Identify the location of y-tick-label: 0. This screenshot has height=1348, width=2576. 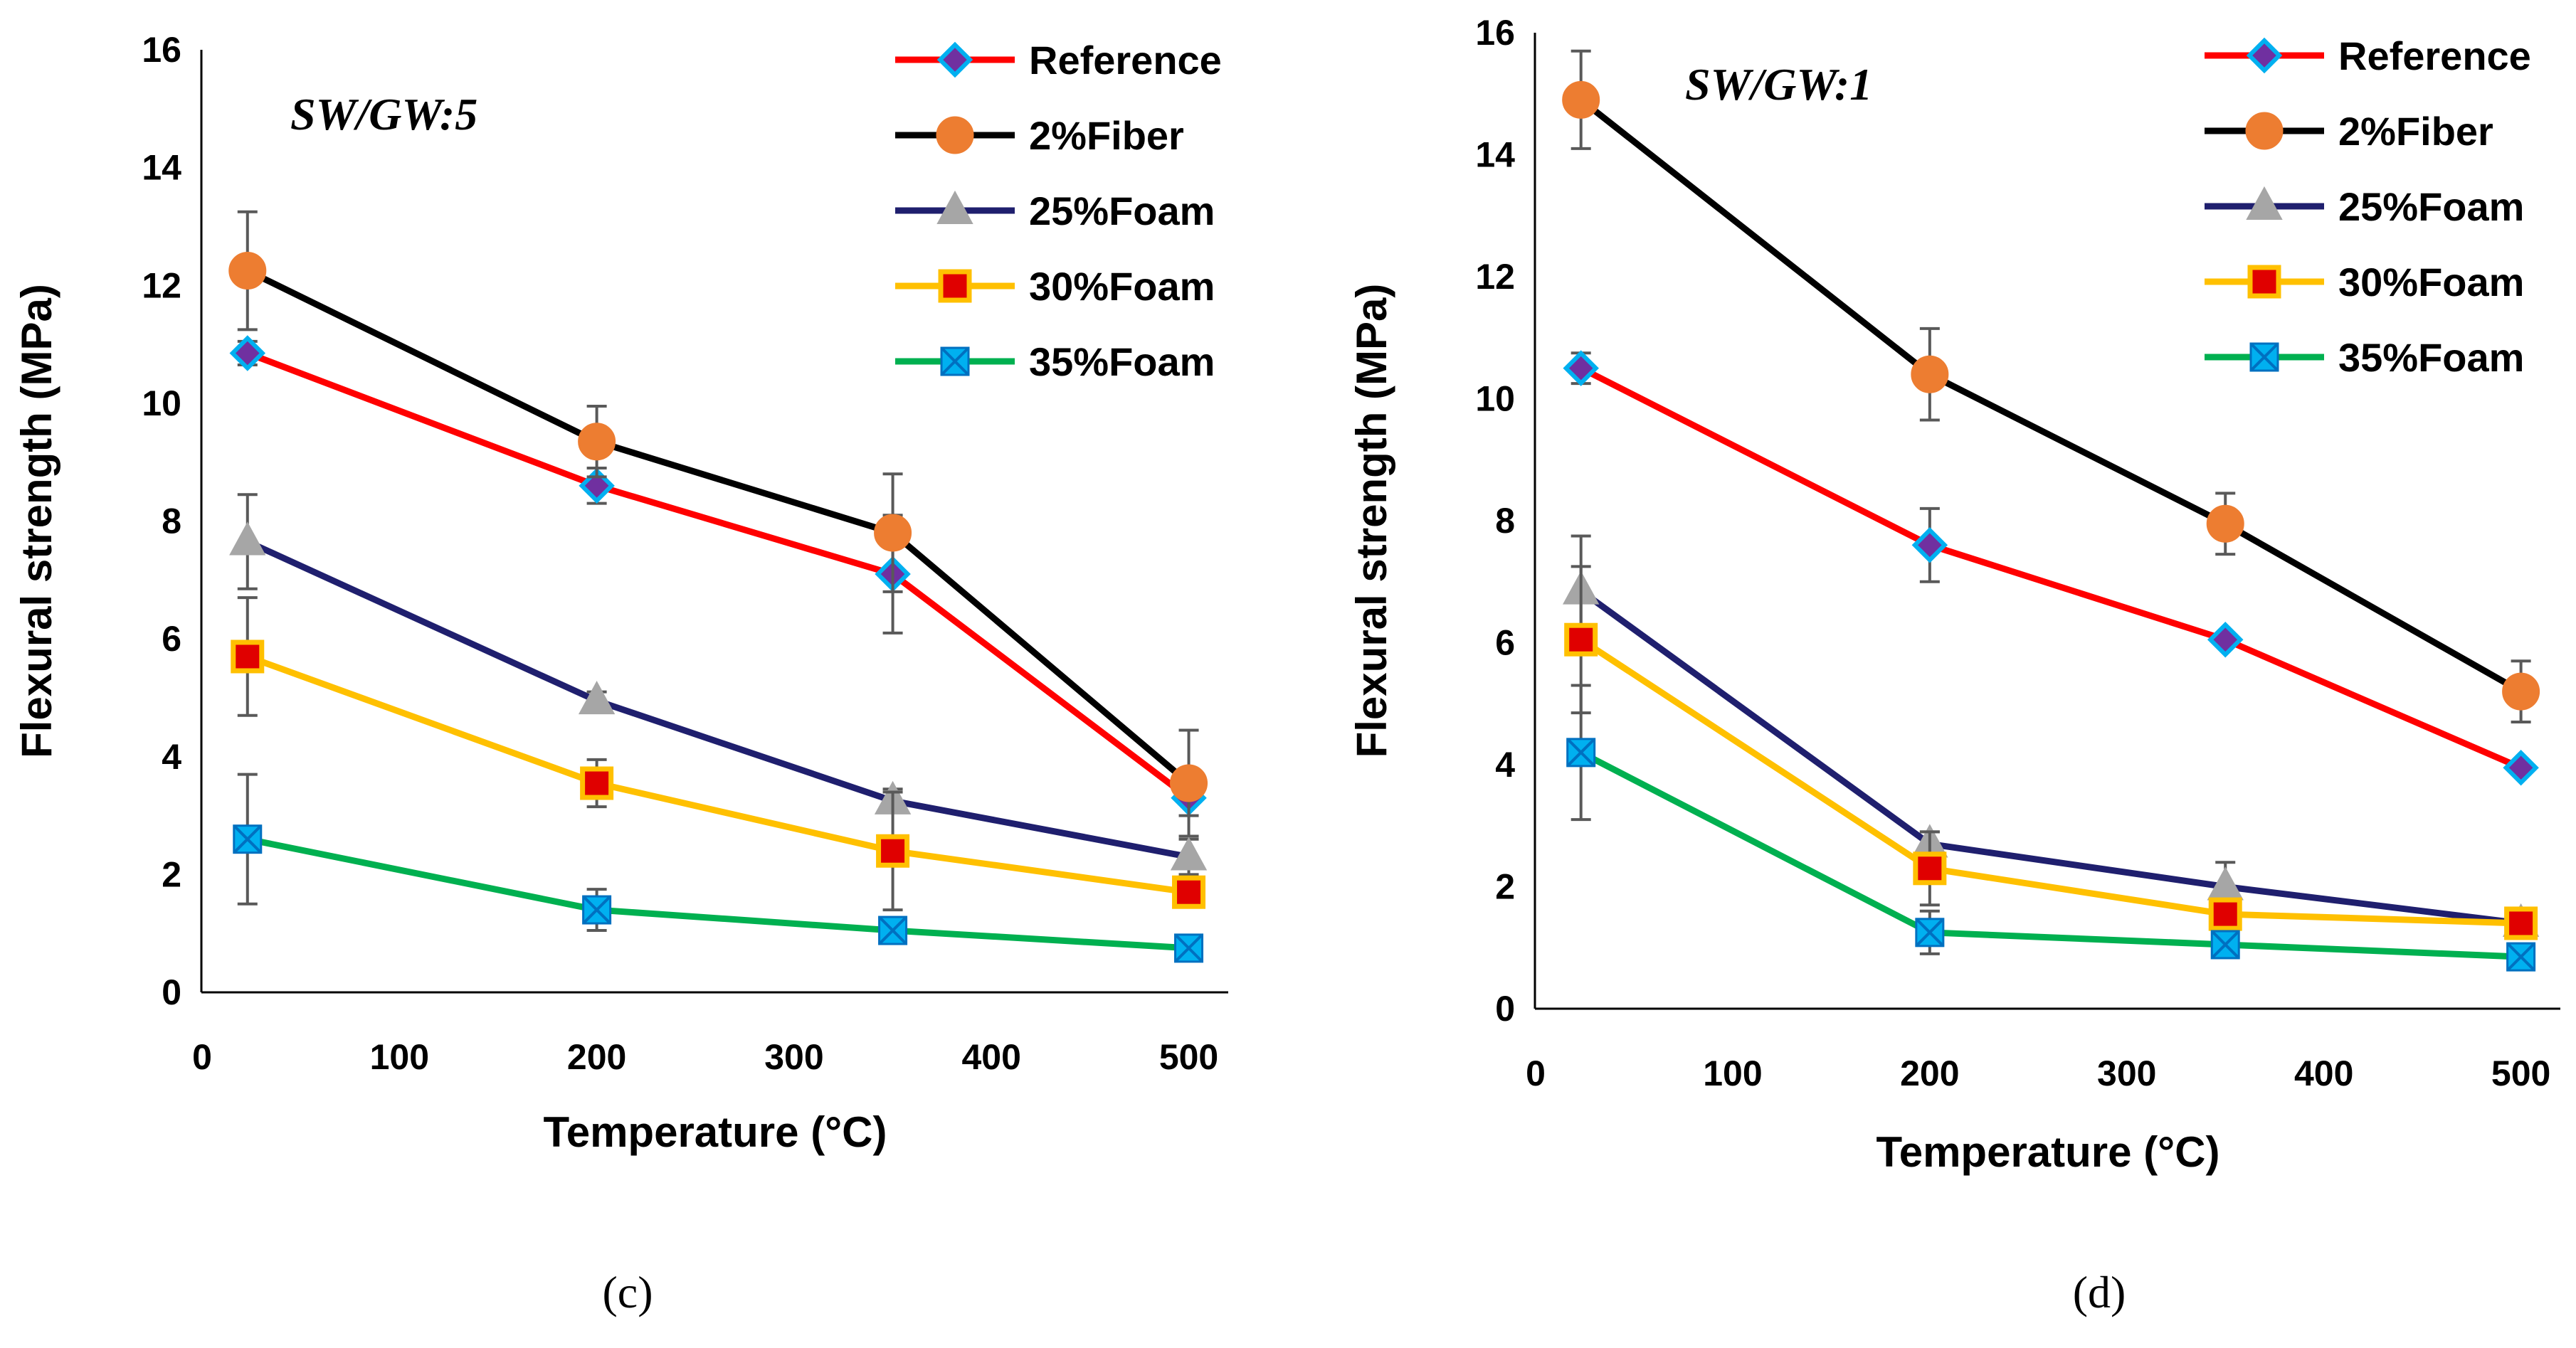
(1505, 1009).